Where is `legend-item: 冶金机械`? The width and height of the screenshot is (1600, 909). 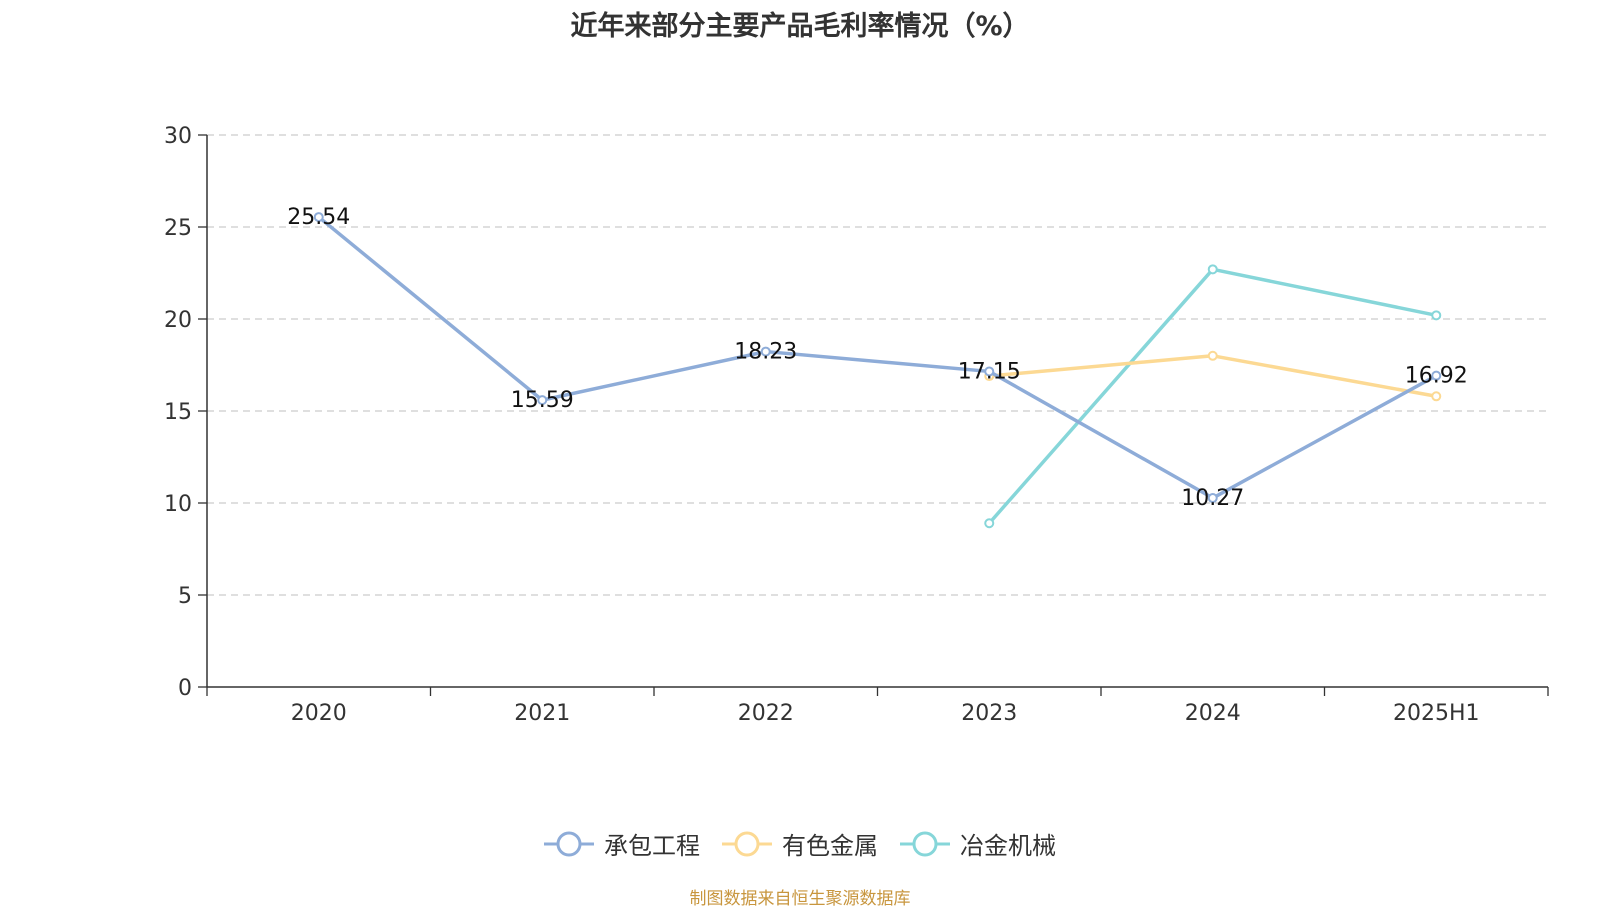 legend-item: 冶金机械 is located at coordinates (978, 843).